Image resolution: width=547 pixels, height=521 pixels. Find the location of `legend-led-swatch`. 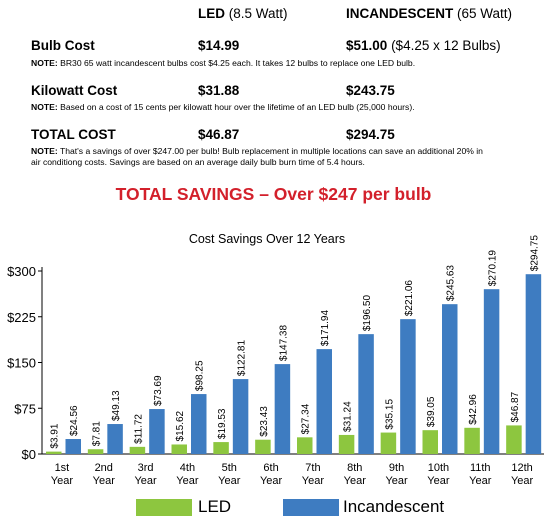

legend-led-swatch is located at coordinates (164, 507).